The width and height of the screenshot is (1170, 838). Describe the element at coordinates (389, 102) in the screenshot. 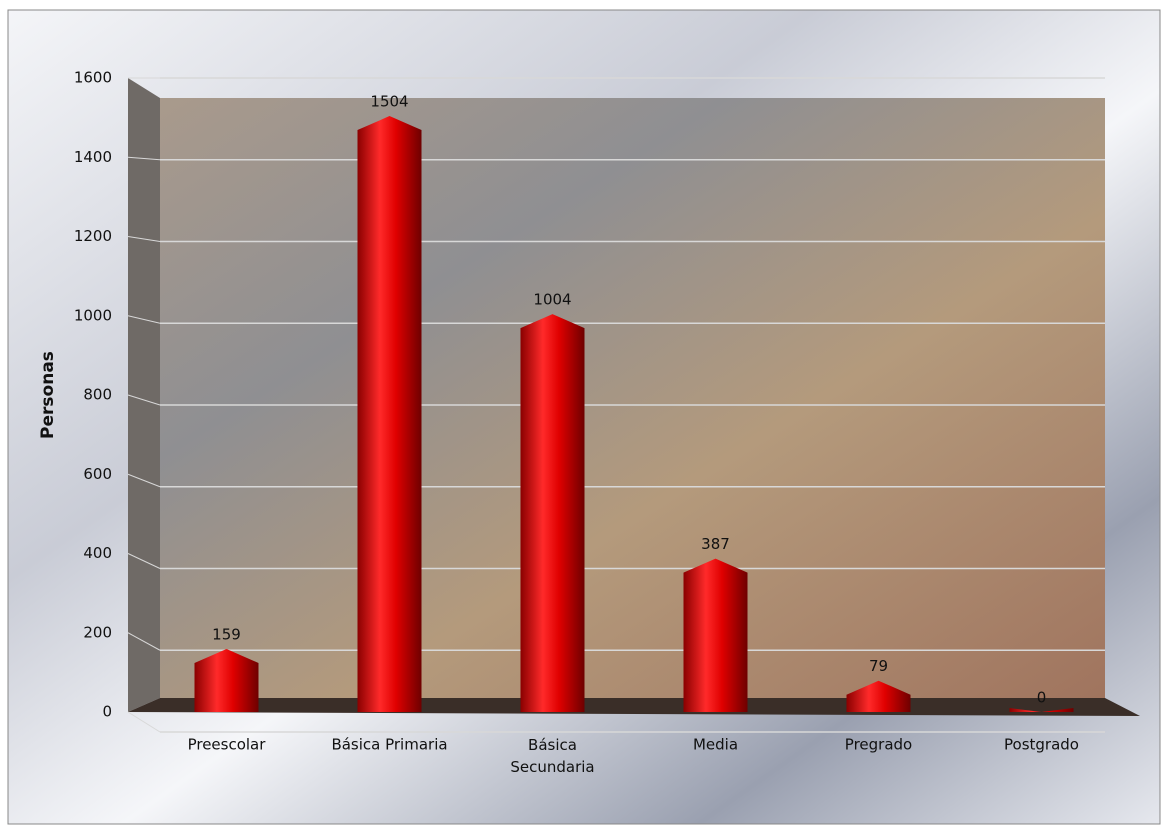

I see `value-label: 1504` at that location.